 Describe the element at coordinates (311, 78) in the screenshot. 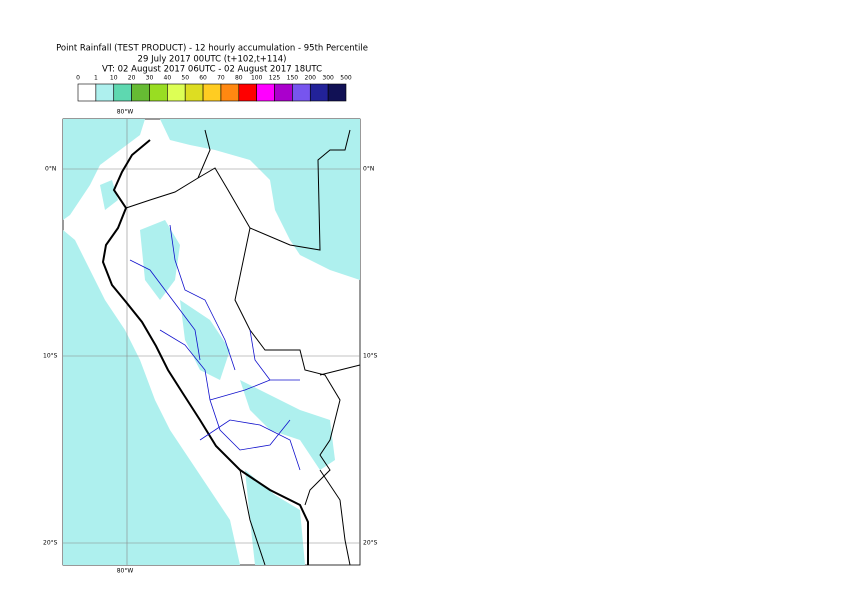

I see `legend-label: 200` at that location.